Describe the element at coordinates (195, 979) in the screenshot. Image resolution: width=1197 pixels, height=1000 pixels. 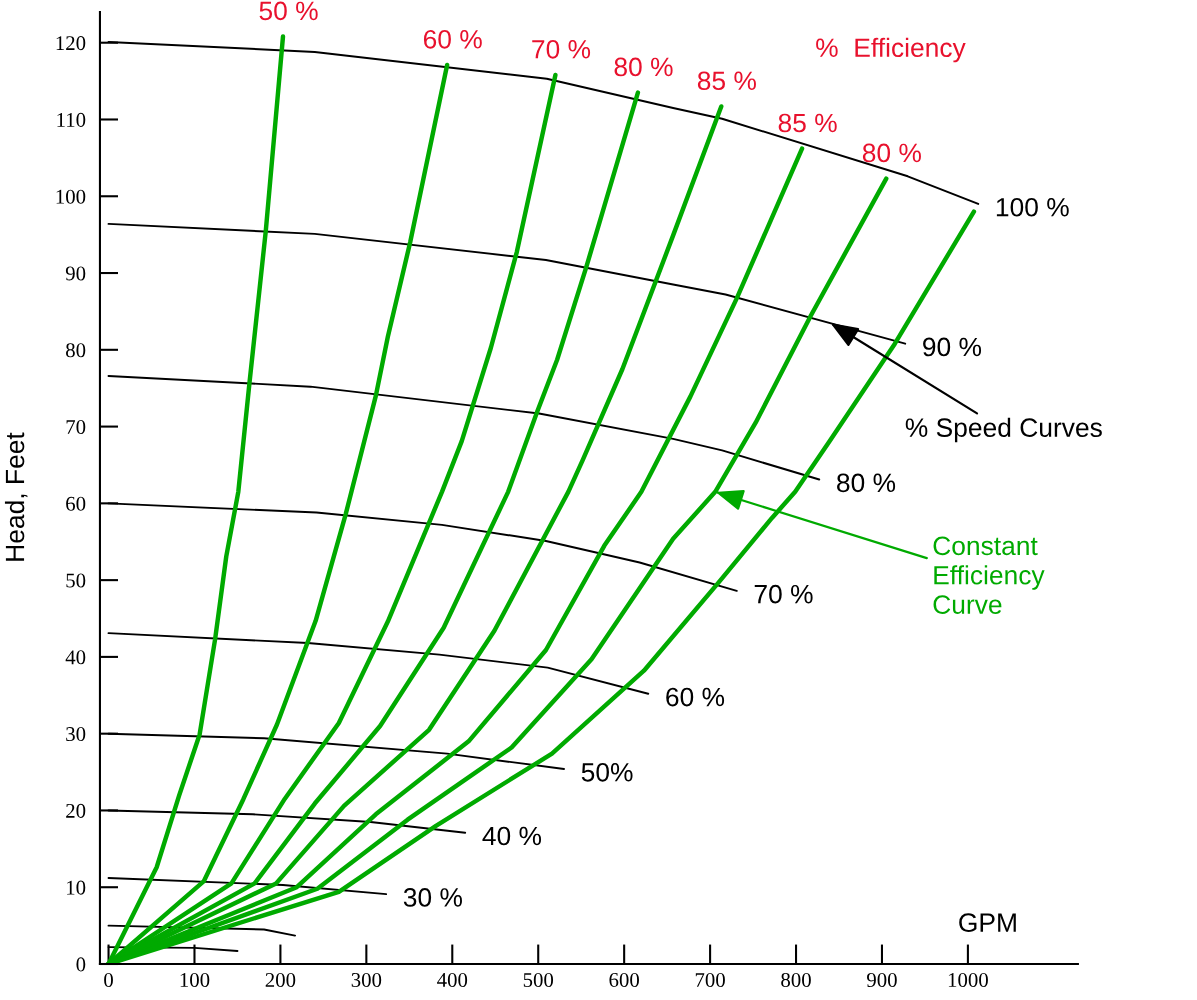
I see `x-tick-label: 100` at that location.